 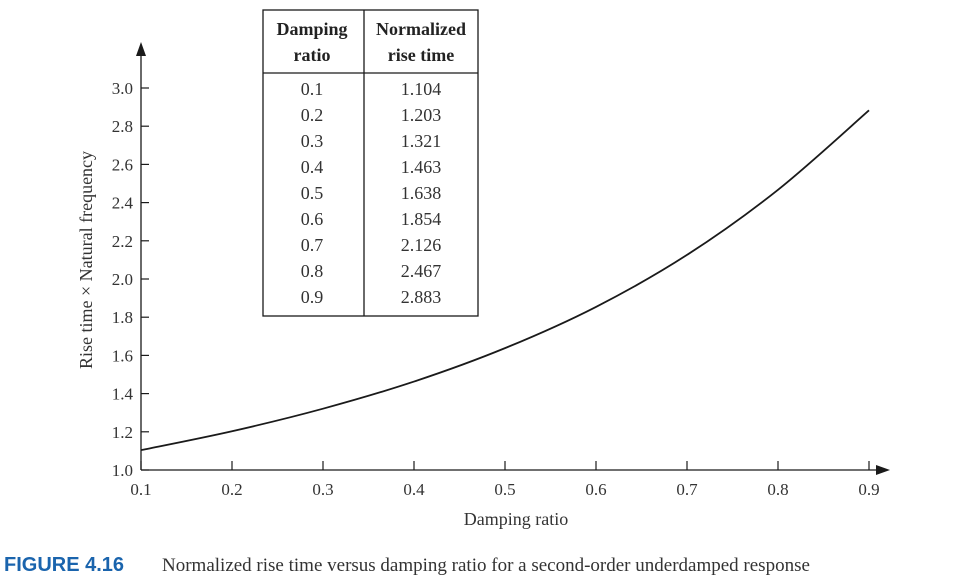 I want to click on y-tick-label: 1.6, so click(x=122, y=355).